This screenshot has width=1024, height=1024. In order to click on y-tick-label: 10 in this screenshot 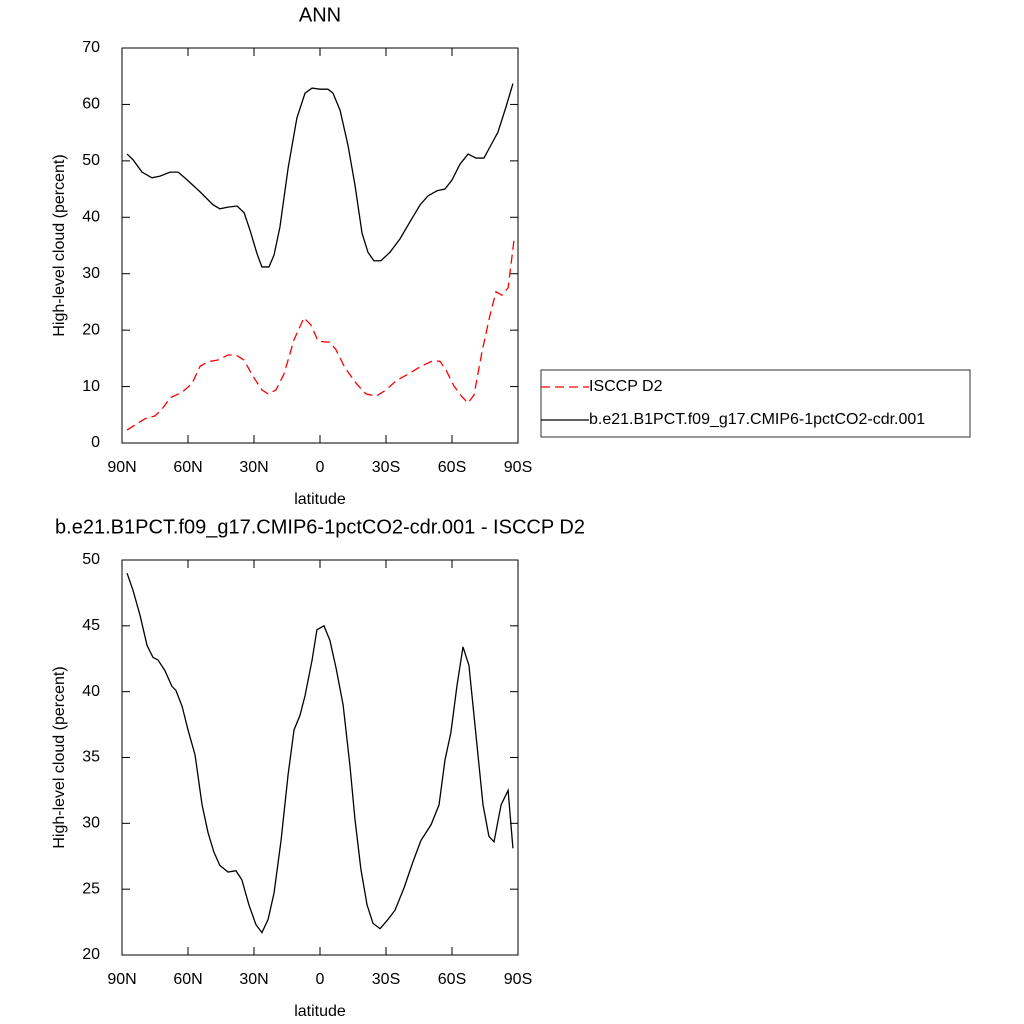, I will do `click(91, 386)`.